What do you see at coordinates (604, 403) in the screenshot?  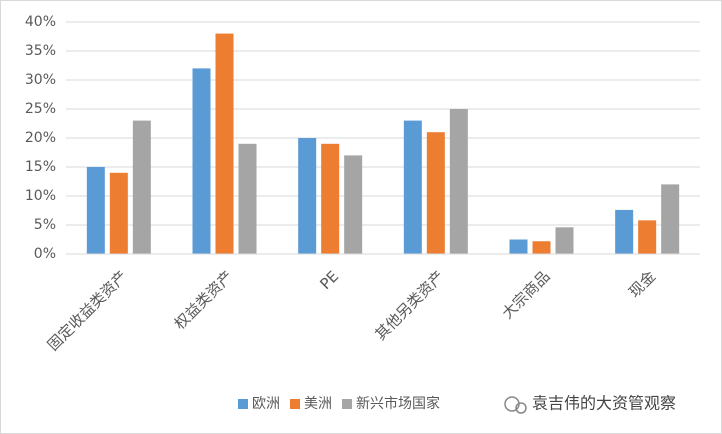 I see `watermark-text: 袁吉伟的大资管观察` at bounding box center [604, 403].